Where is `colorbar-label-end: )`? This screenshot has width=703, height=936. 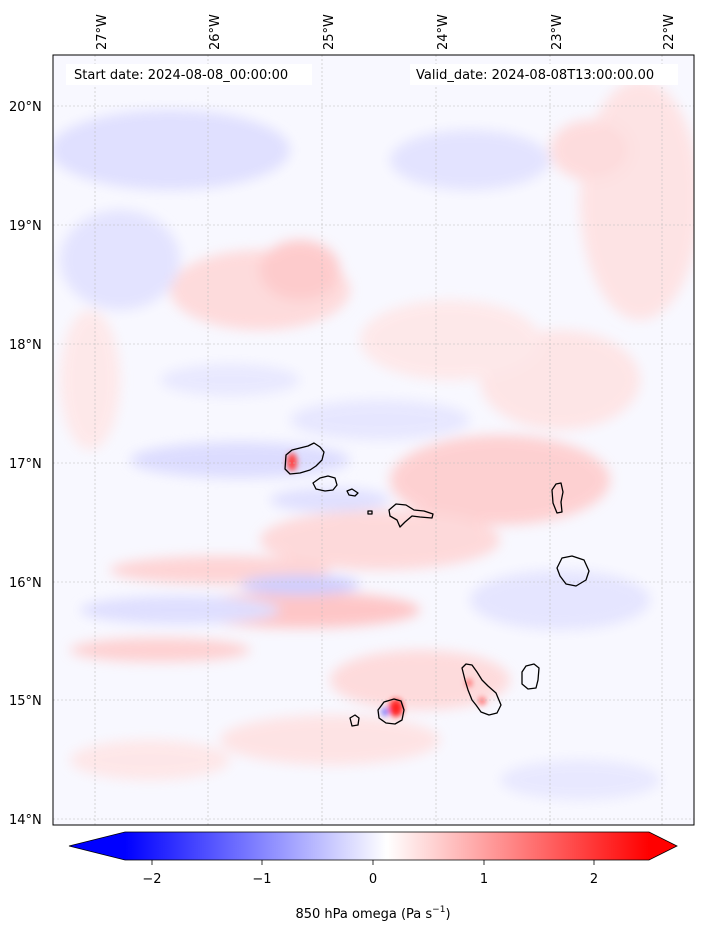
colorbar-label-end: ) is located at coordinates (447, 914).